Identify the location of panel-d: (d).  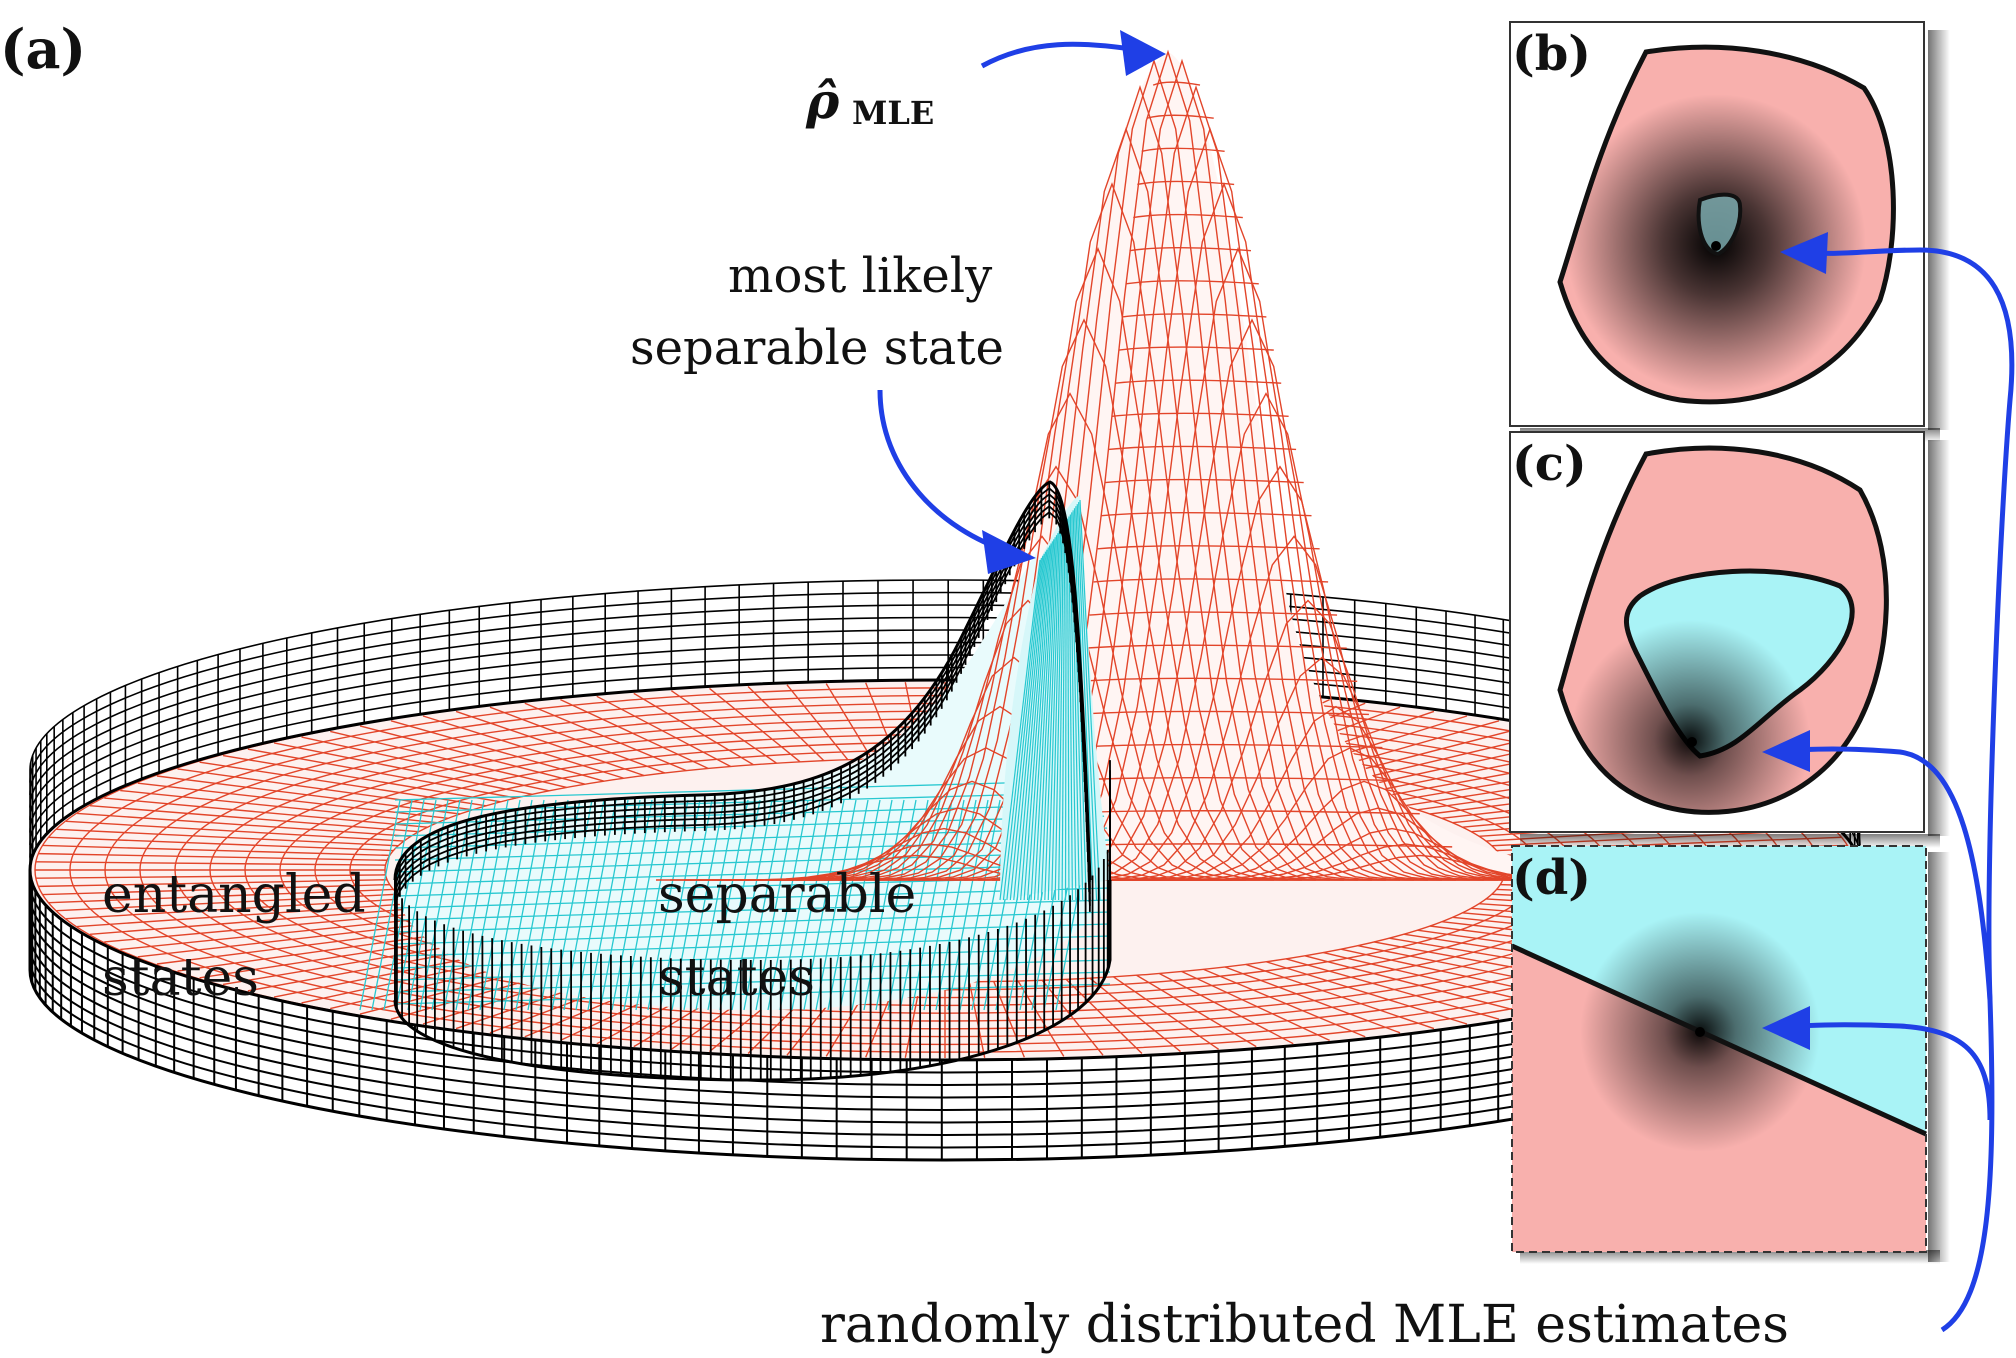
(1730, 1054).